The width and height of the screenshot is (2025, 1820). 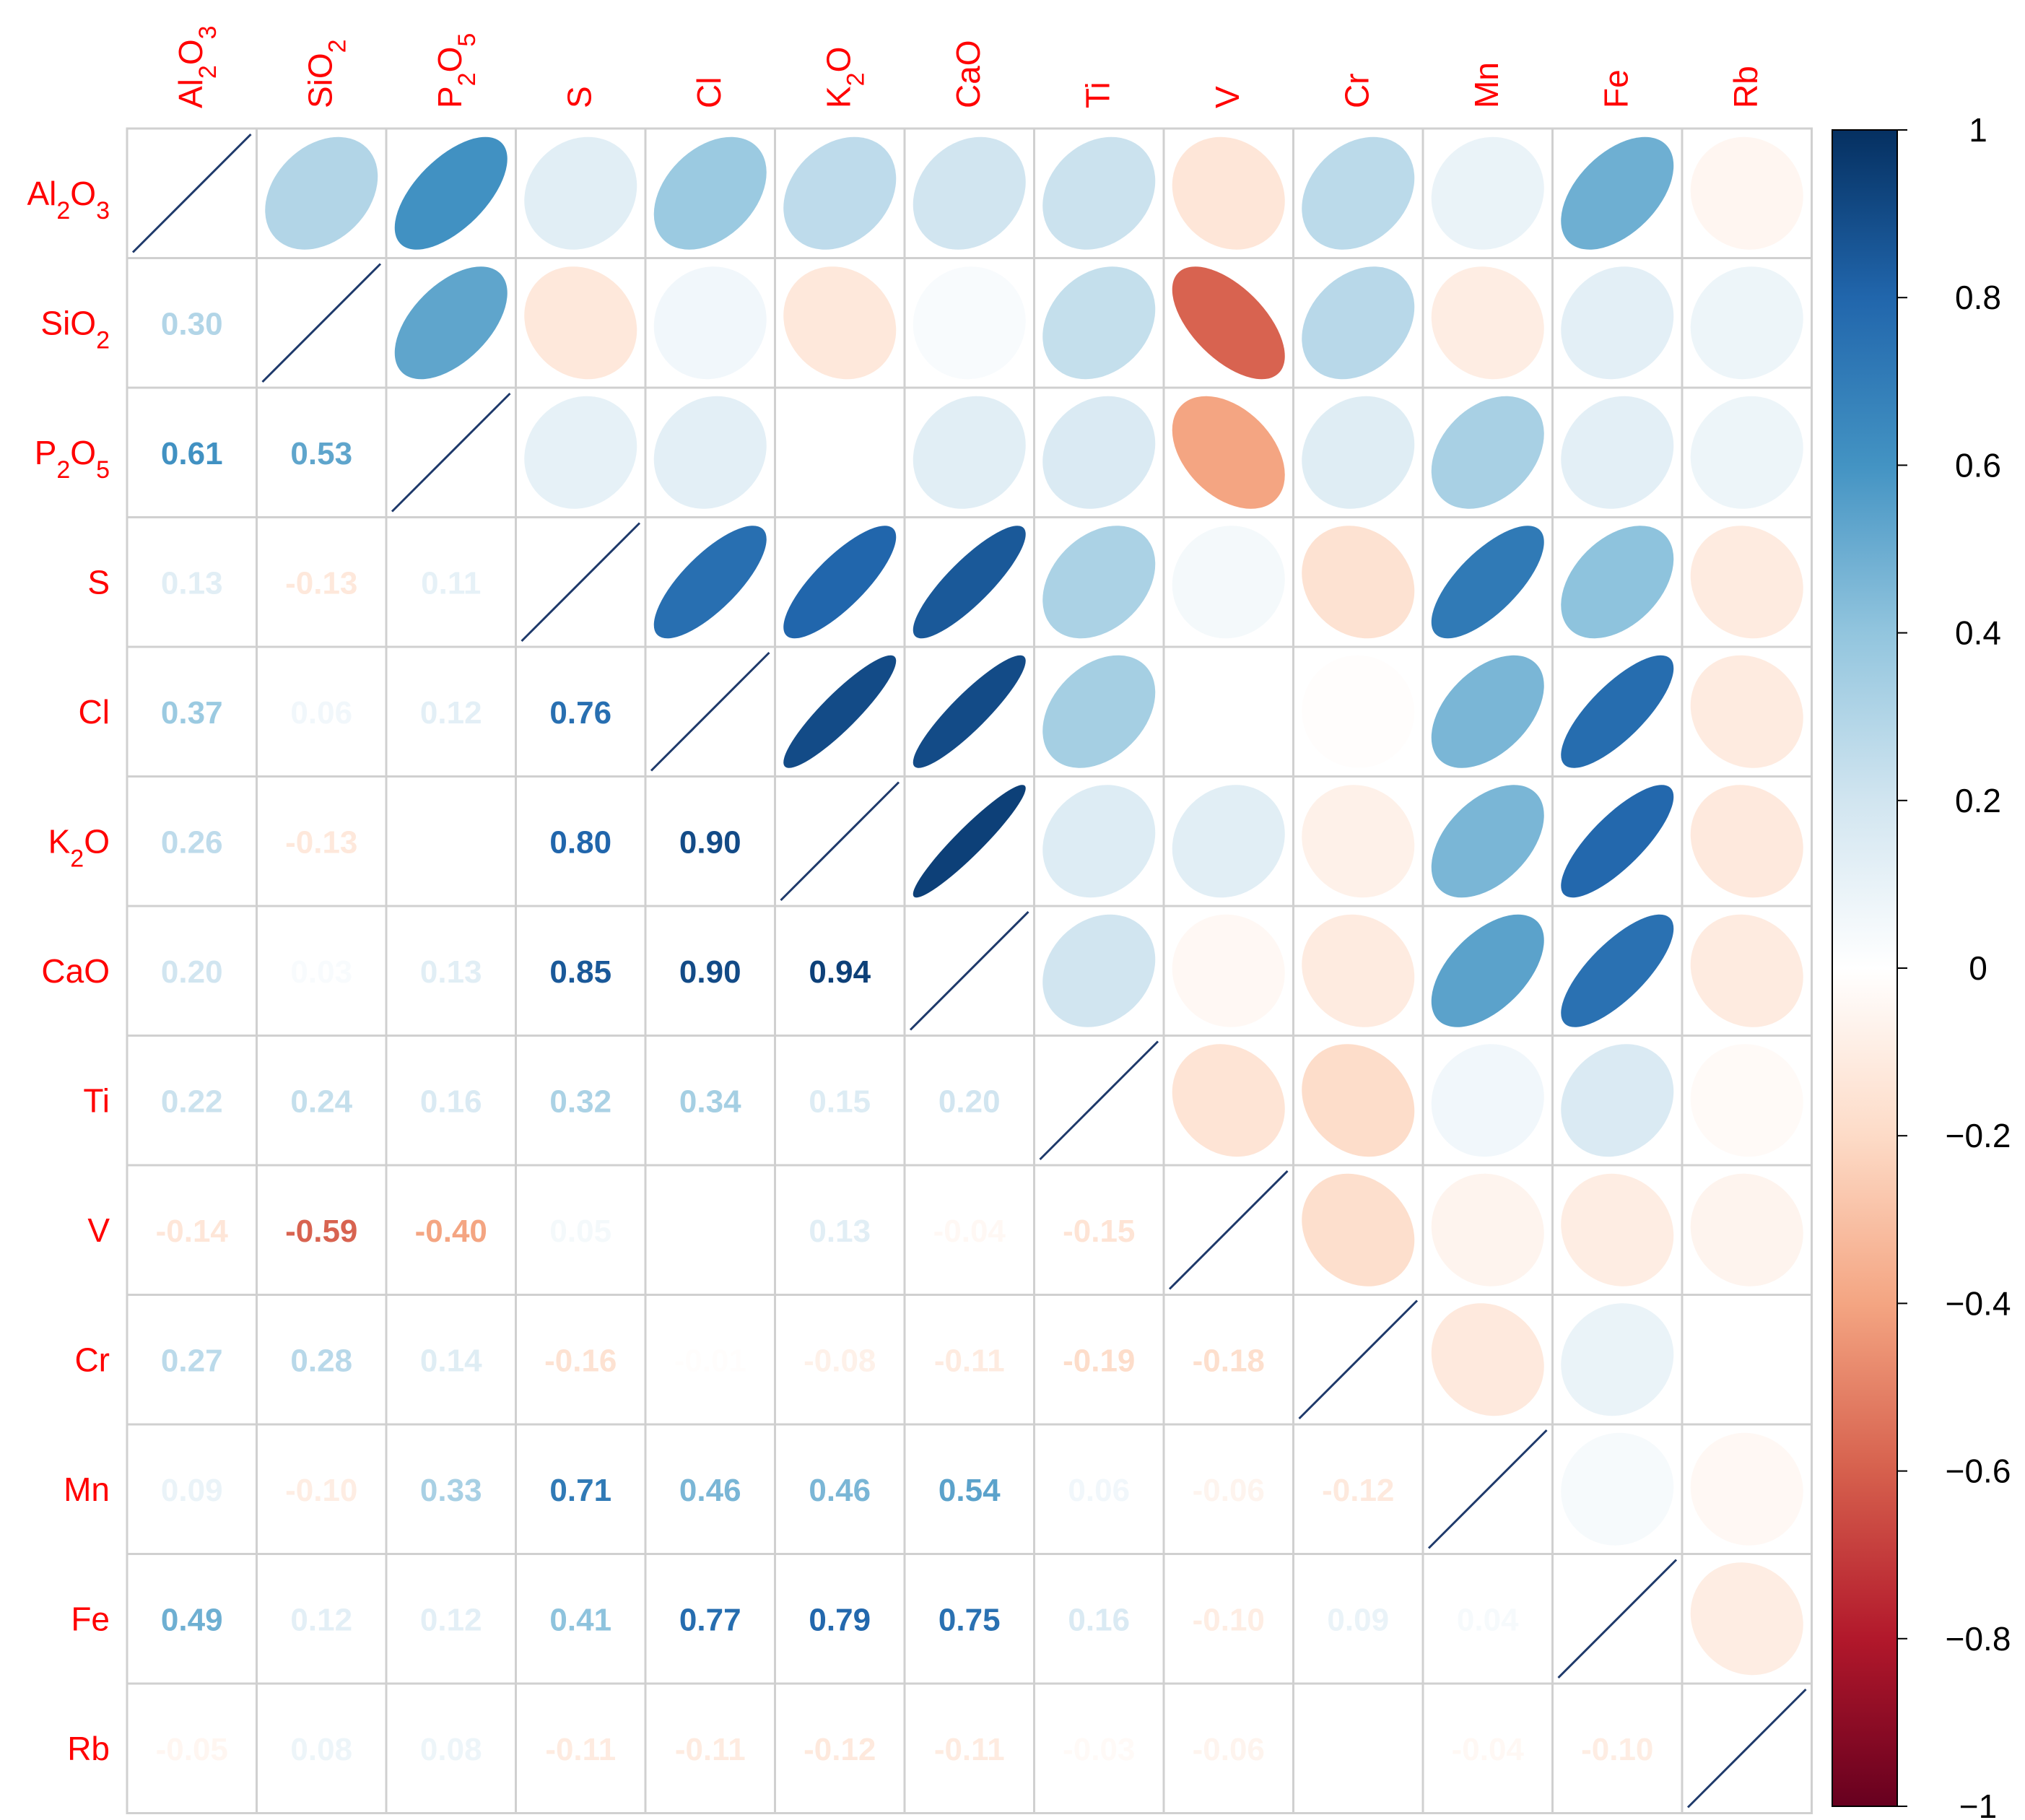 What do you see at coordinates (321, 713) in the screenshot?
I see `value-cl-sio2: 0.06` at bounding box center [321, 713].